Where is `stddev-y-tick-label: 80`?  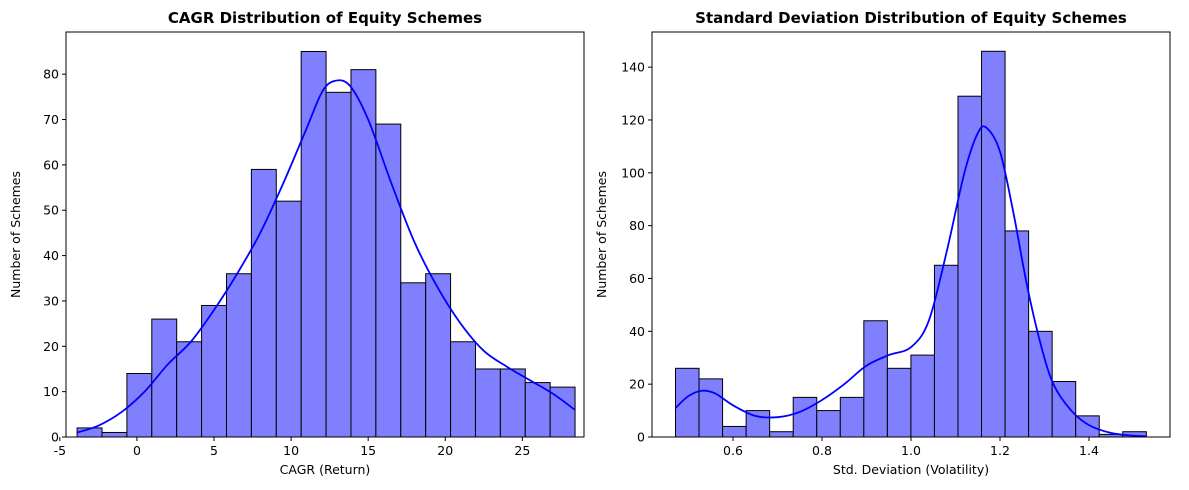 stddev-y-tick-label: 80 is located at coordinates (637, 225).